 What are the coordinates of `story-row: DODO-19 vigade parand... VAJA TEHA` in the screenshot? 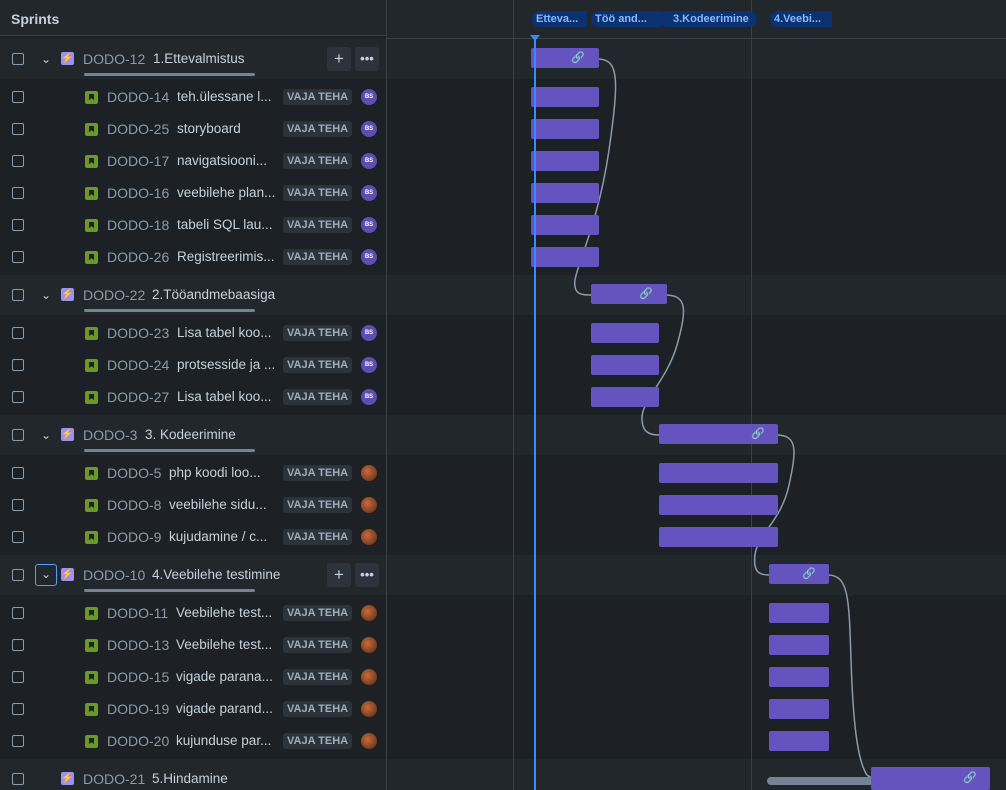 It's located at (193, 709).